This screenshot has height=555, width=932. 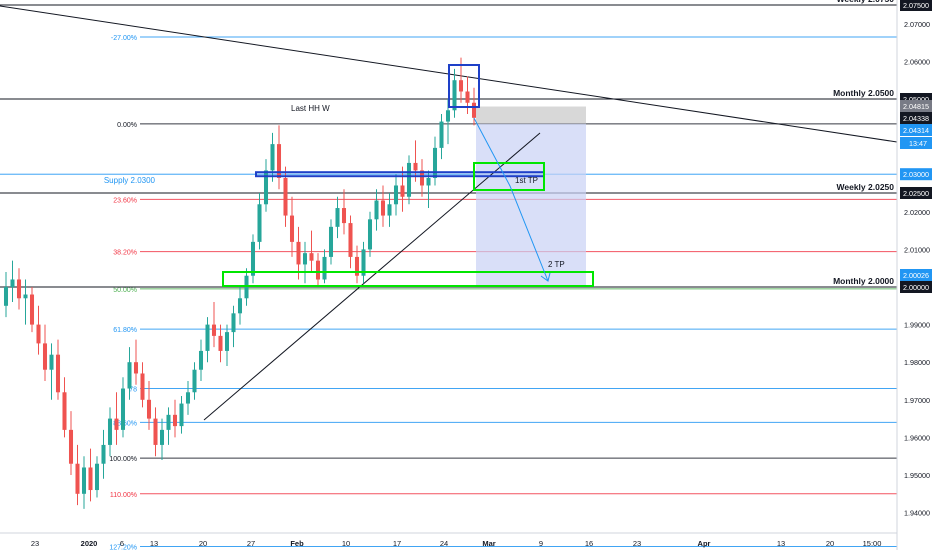 What do you see at coordinates (125, 423) in the screenshot?
I see `fib-level-label: 88.60%` at bounding box center [125, 423].